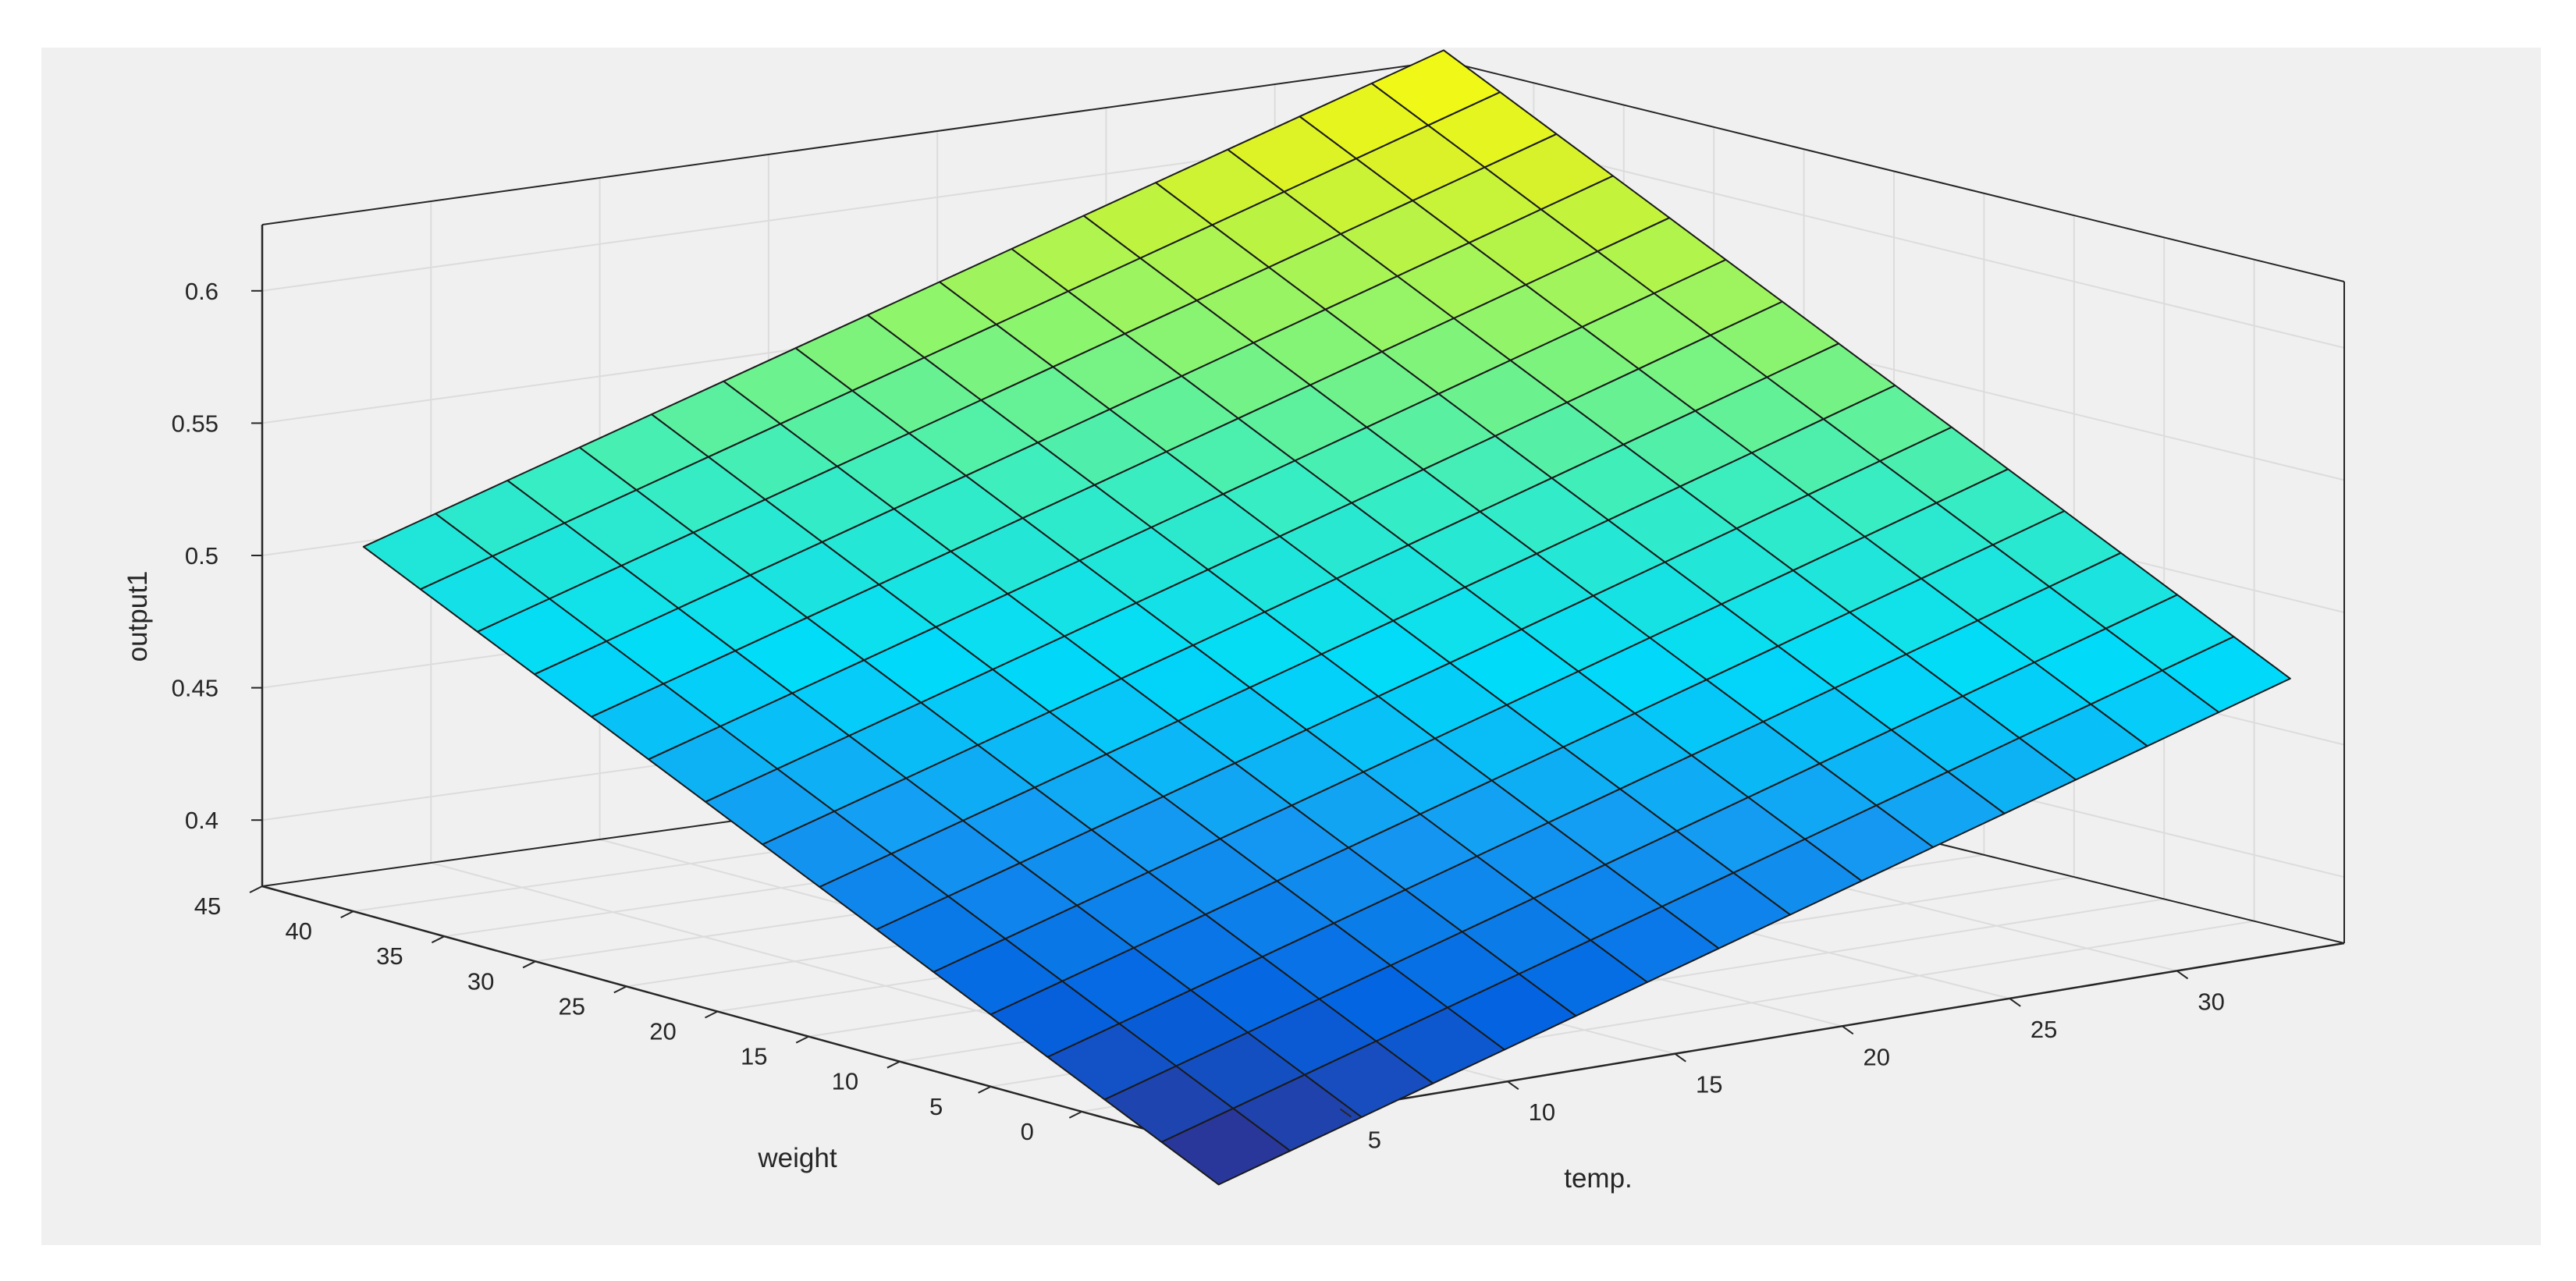 The image size is (2576, 1281). Describe the element at coordinates (196, 688) in the screenshot. I see `z-tick-label: 0.45` at that location.